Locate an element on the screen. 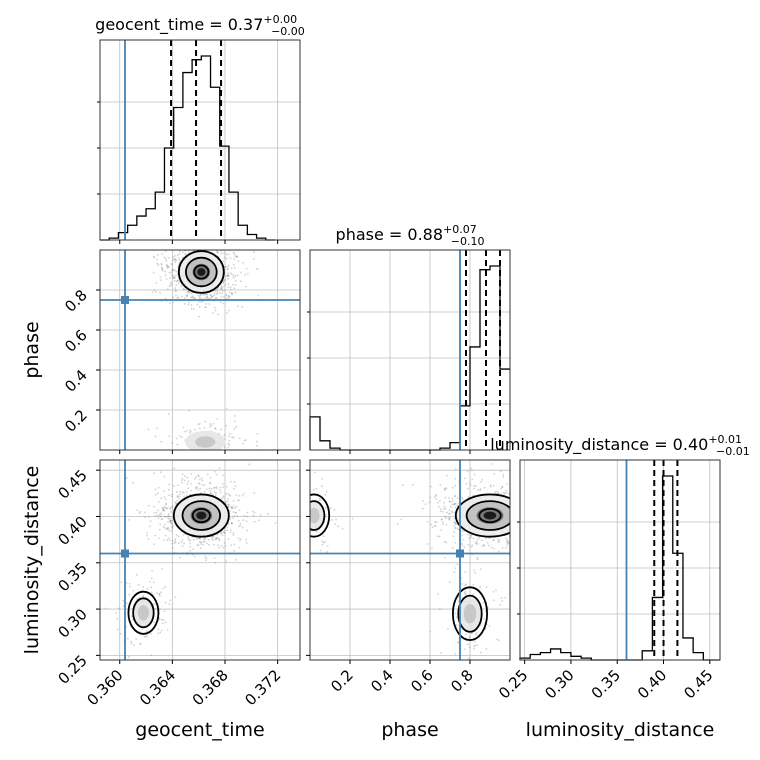 This screenshot has height=760, width=760. tick-label-y-phase: 0.2 is located at coordinates (76, 421).